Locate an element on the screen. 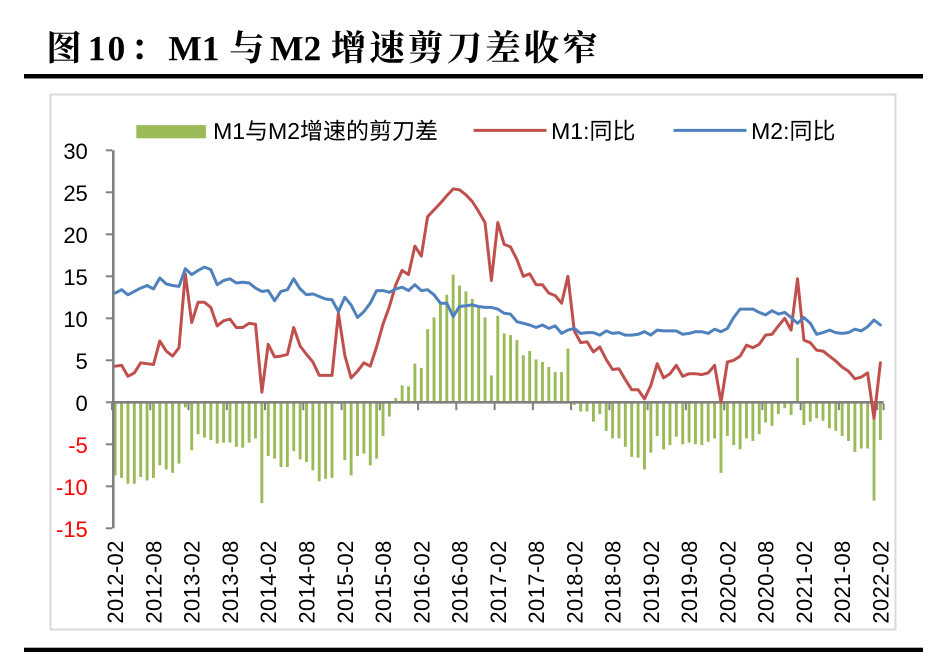  svg-text: 10 is located at coordinates (75, 319).